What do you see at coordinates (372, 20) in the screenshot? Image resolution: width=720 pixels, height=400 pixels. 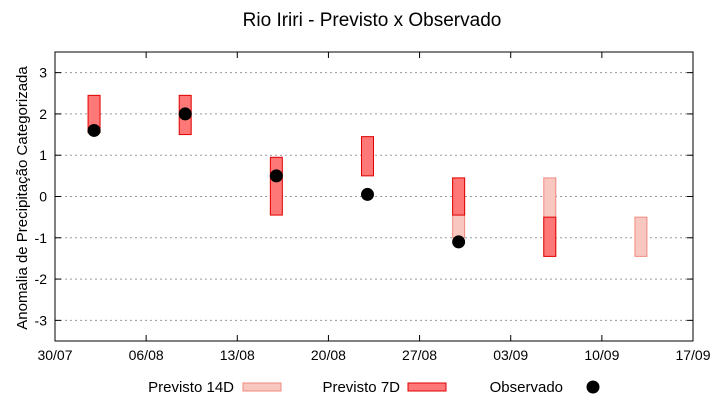 I see `chart-title: Rio Iriri - Previsto x Observado` at bounding box center [372, 20].